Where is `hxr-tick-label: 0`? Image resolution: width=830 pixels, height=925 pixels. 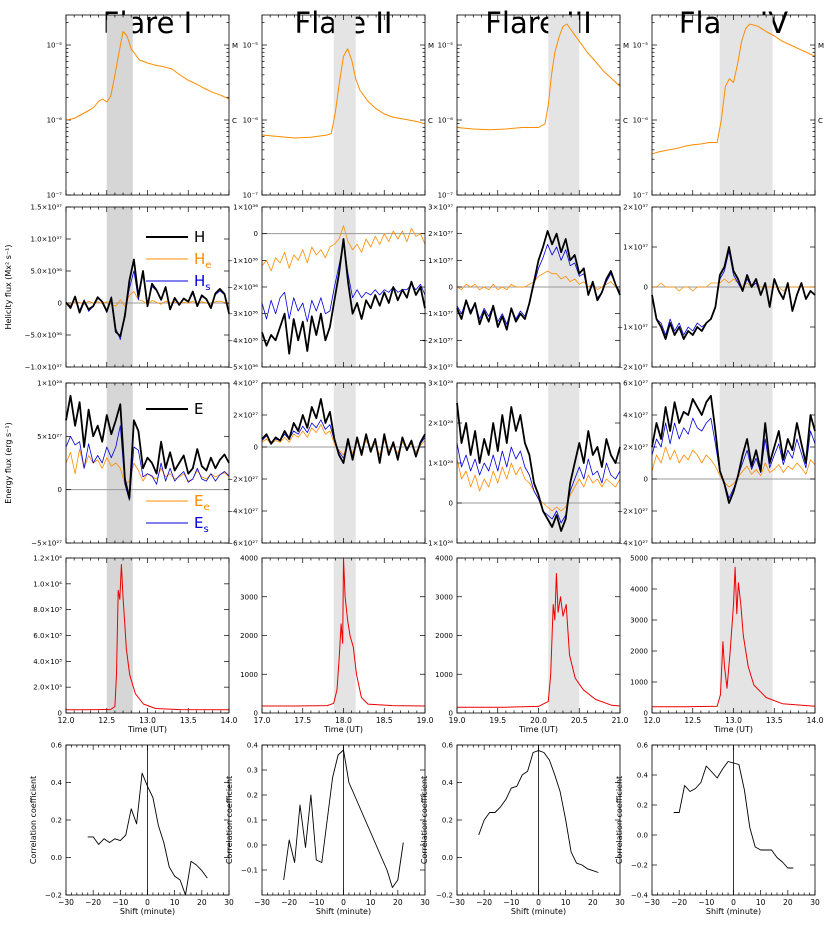
hxr-tick-label: 0 is located at coordinates (256, 714).